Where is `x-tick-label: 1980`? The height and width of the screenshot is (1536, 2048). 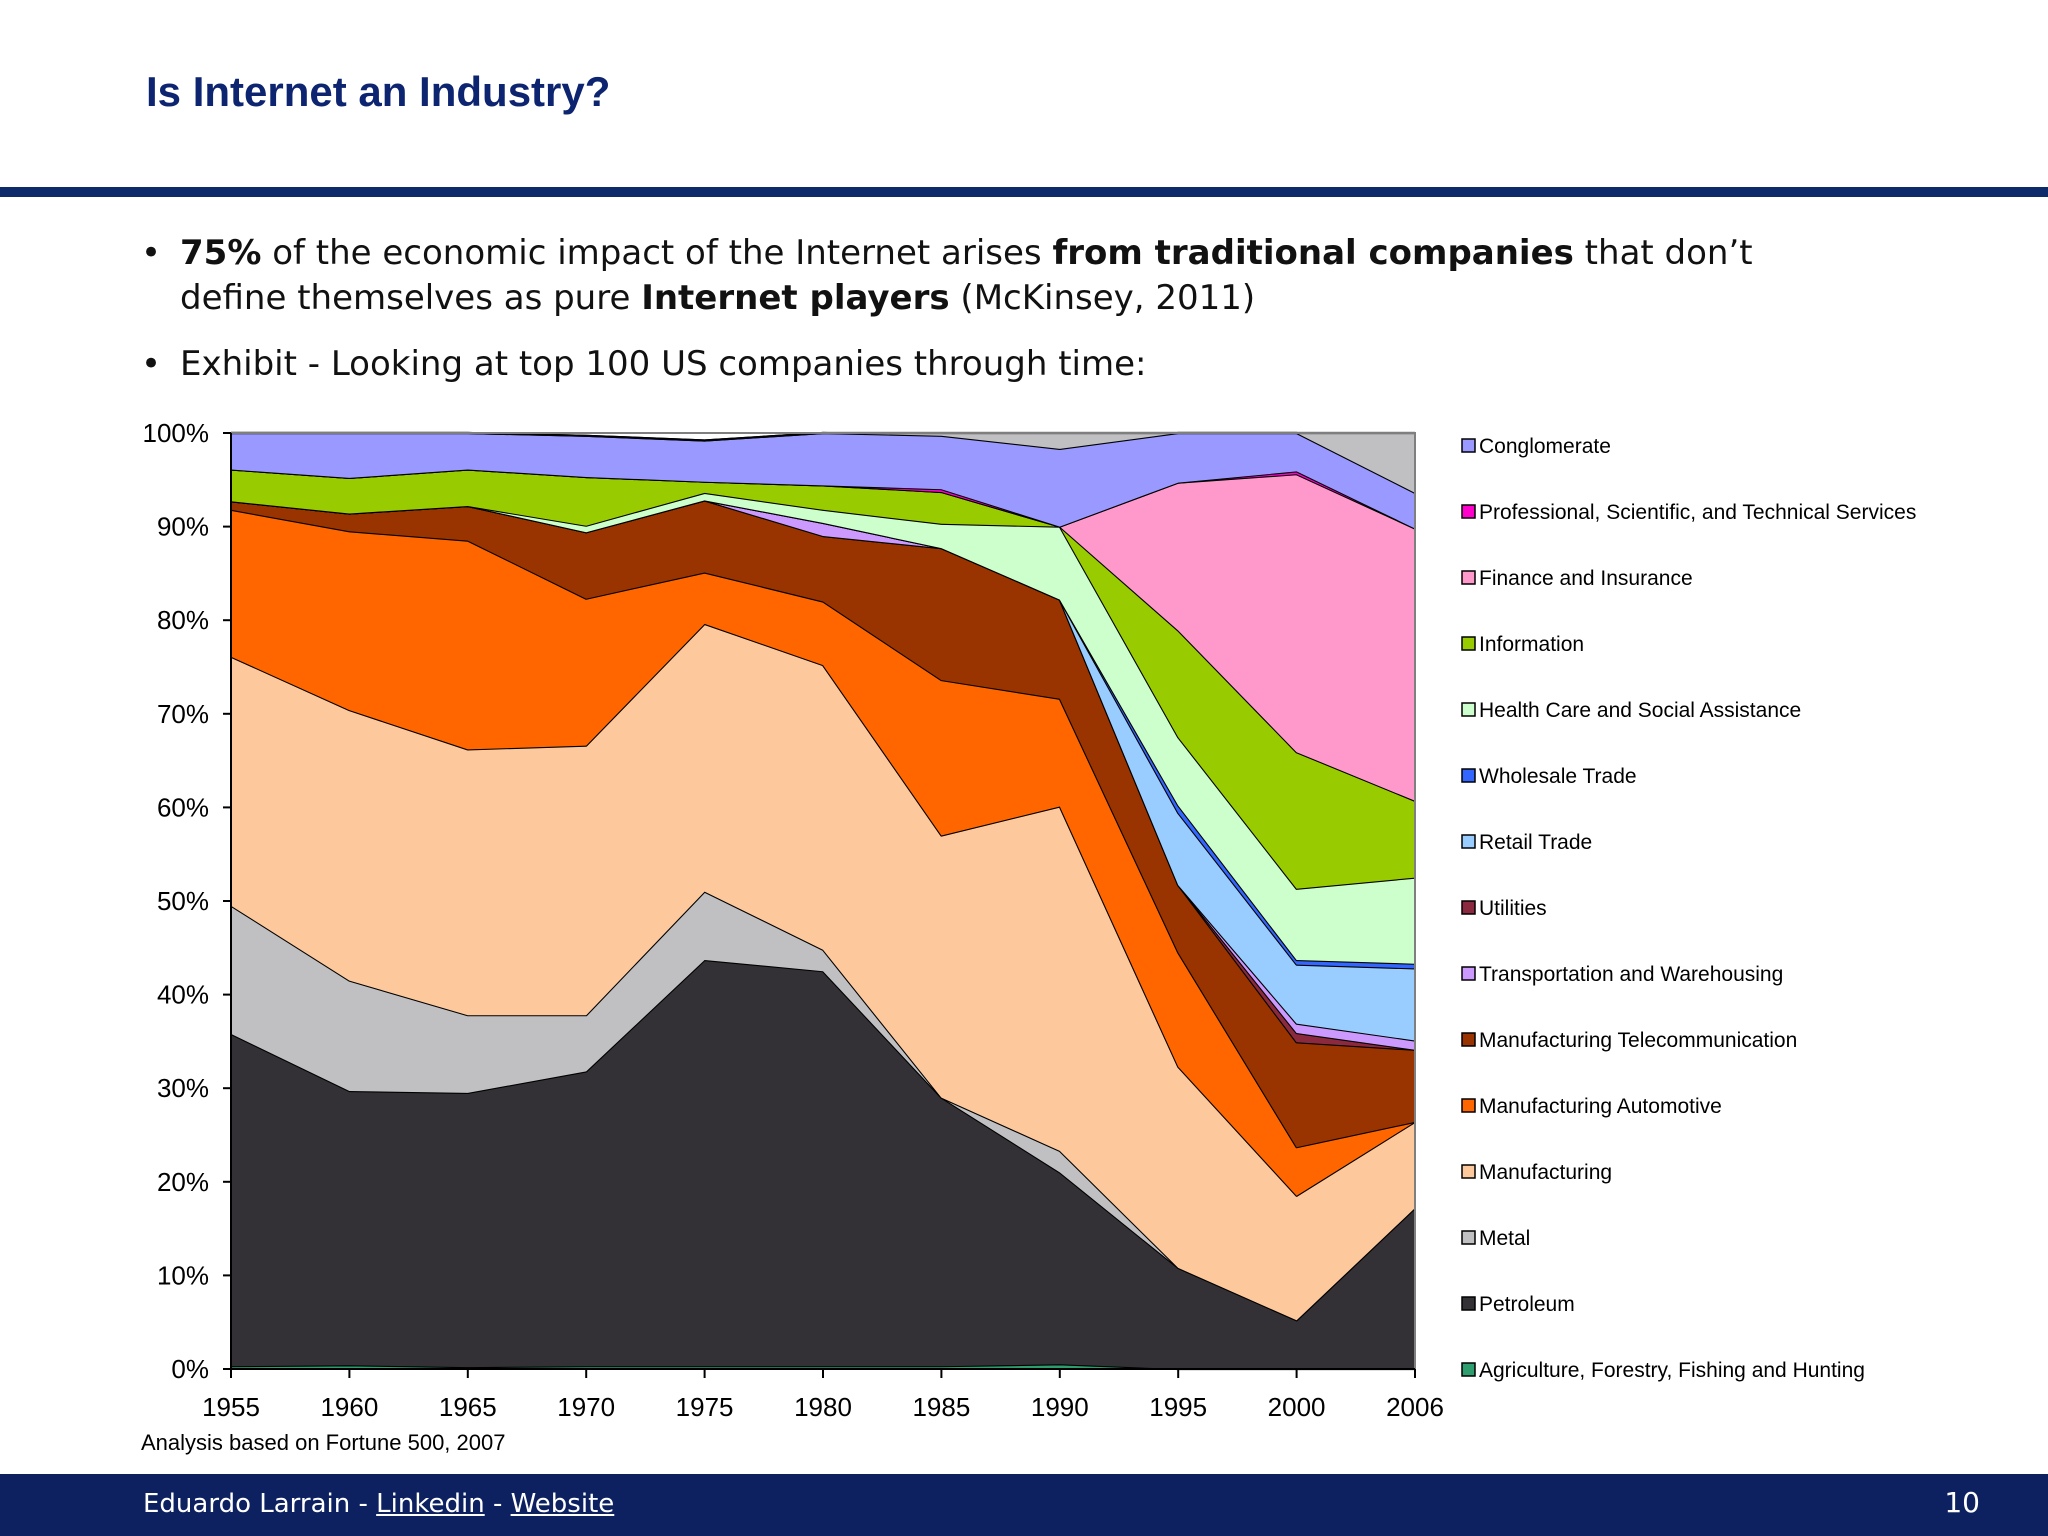
x-tick-label: 1980 is located at coordinates (823, 1407).